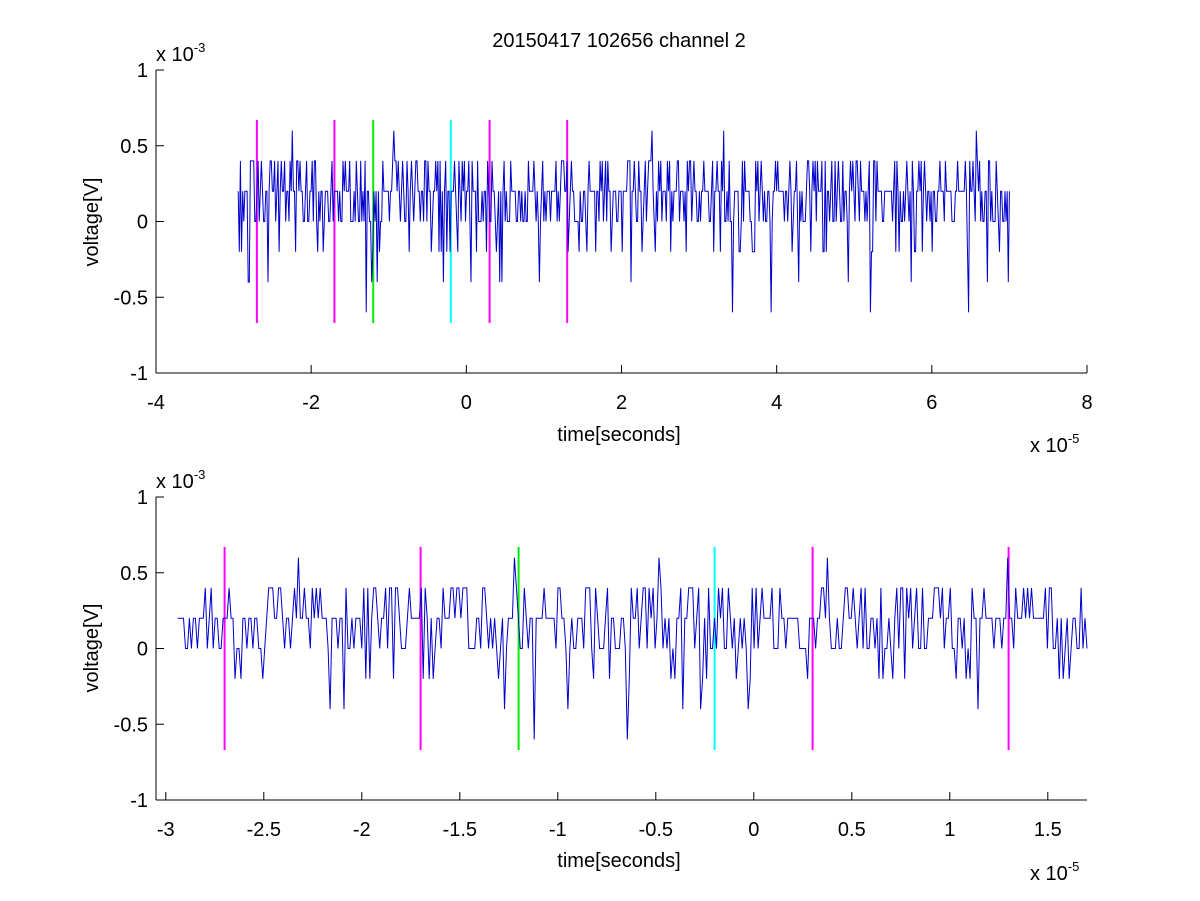  What do you see at coordinates (1054, 444) in the screenshot?
I see `top-x-exponent: x 10-5` at bounding box center [1054, 444].